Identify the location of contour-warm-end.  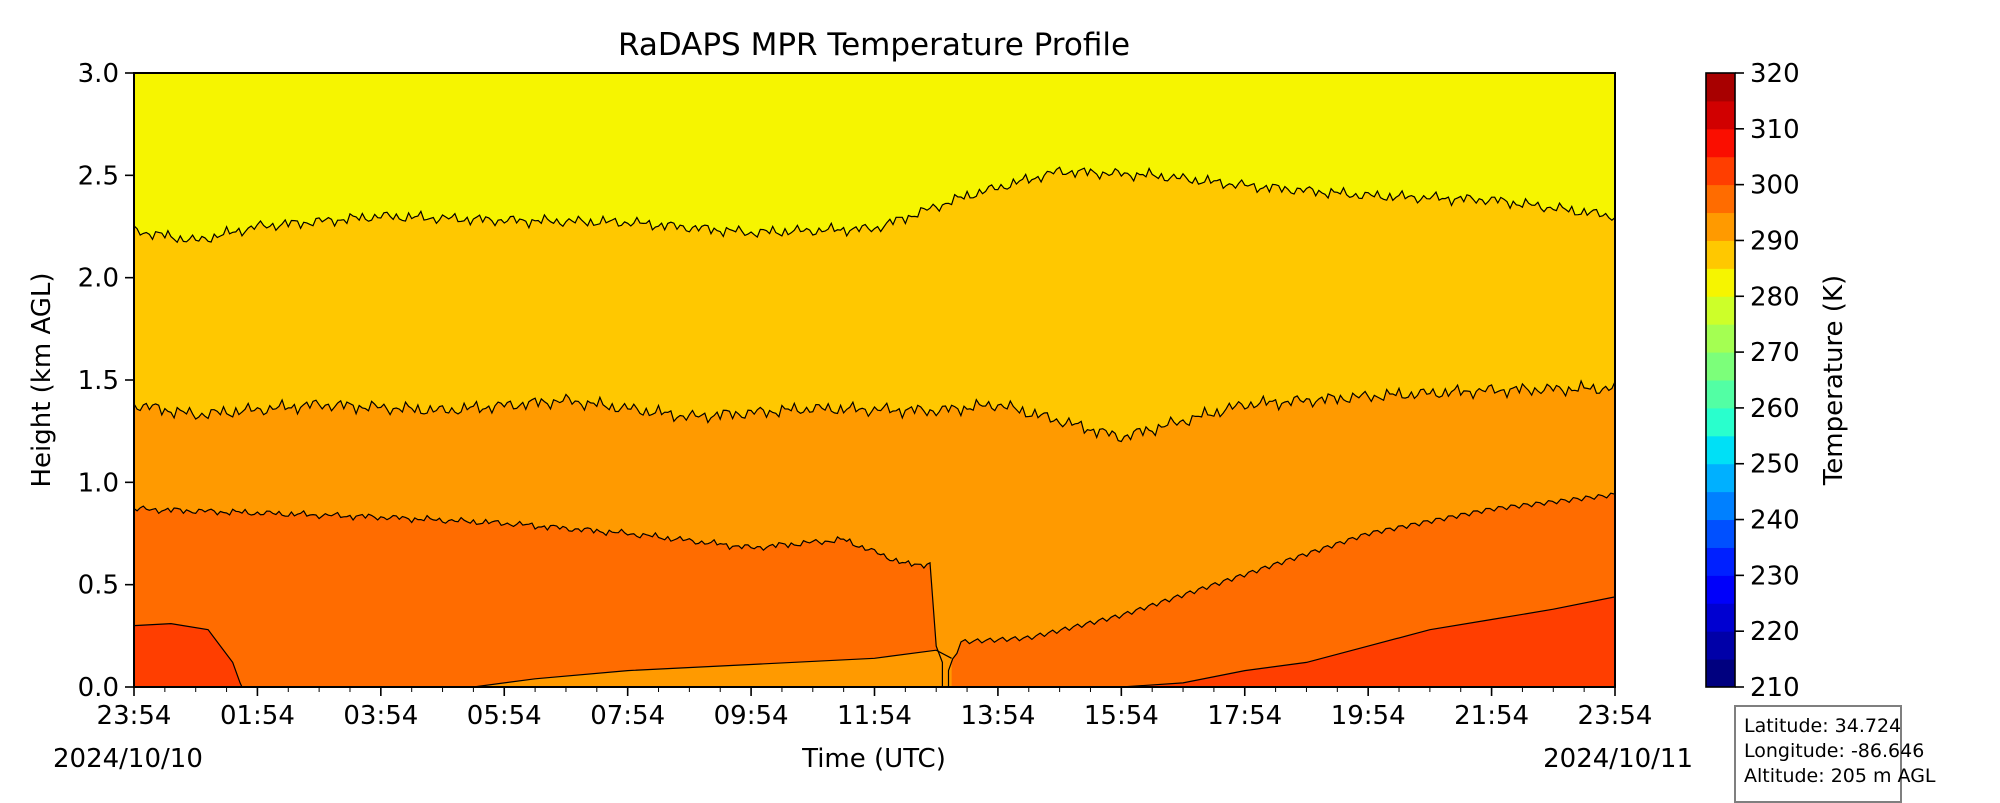
(1368, 641).